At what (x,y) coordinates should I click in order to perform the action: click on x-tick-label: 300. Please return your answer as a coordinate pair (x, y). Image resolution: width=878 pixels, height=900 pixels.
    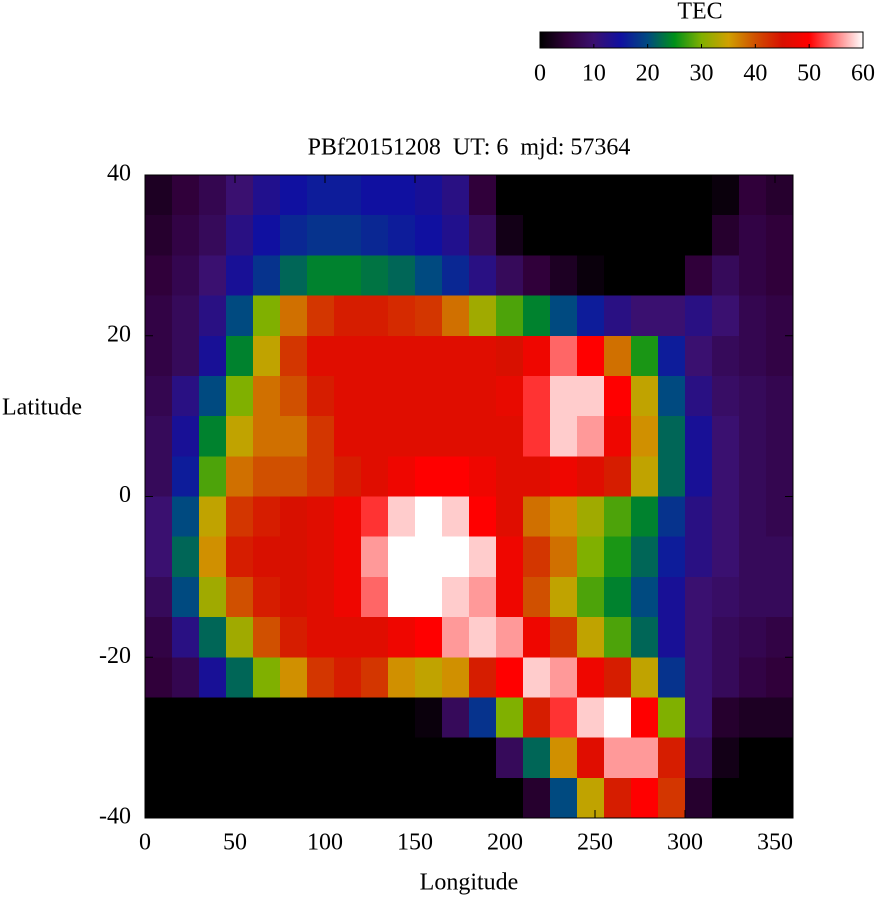
    Looking at the image, I should click on (685, 843).